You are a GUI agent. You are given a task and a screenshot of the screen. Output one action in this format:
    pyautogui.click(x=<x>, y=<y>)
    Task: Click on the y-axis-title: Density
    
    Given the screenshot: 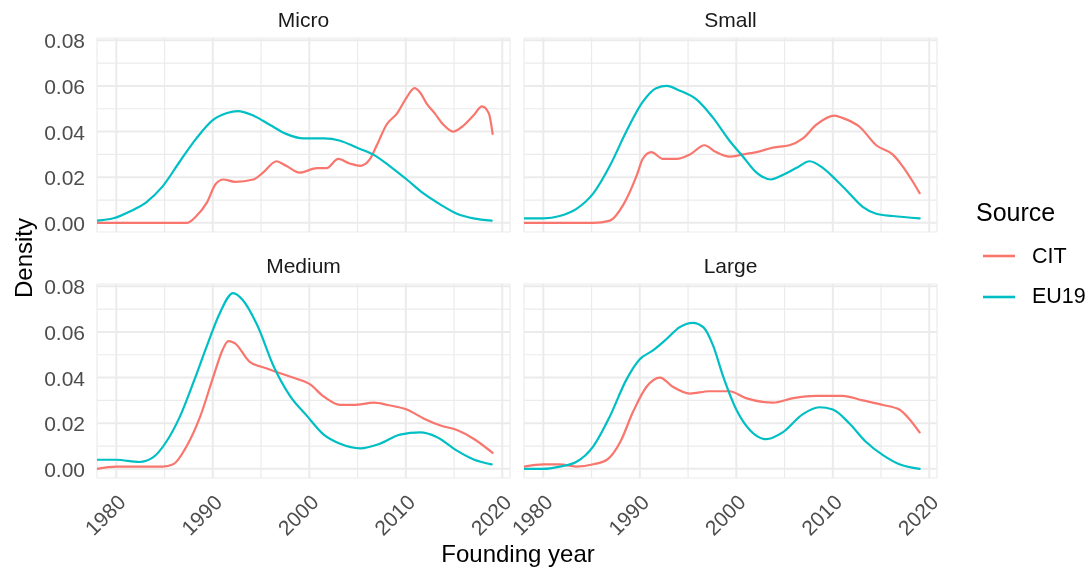 What is the action you would take?
    pyautogui.click(x=24, y=258)
    